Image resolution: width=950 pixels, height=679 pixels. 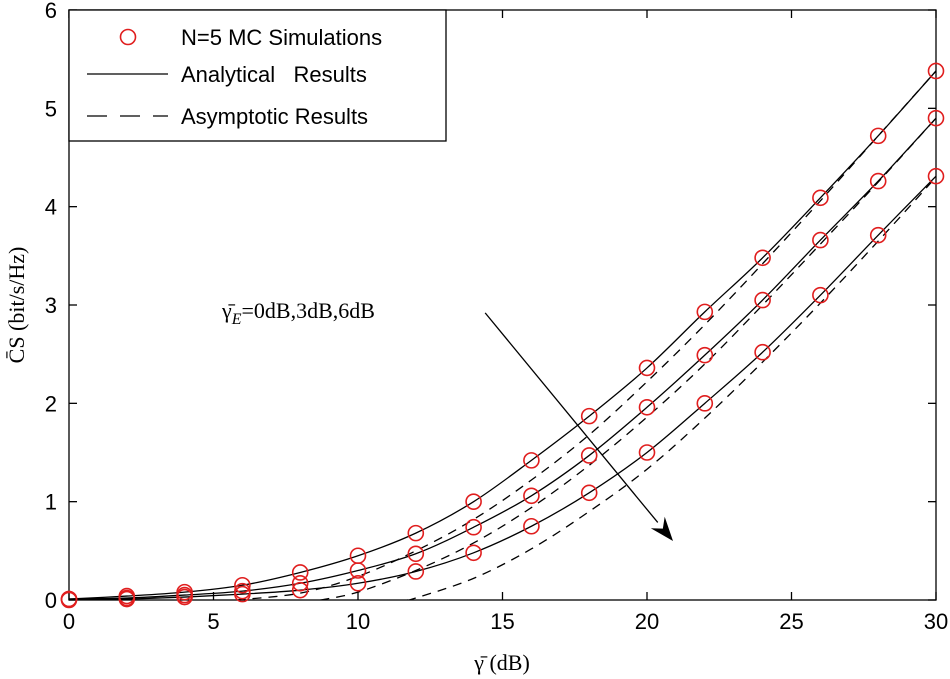 I want to click on annotation-text: γ̄E=0dB,3dB,6dB, so click(x=298, y=313).